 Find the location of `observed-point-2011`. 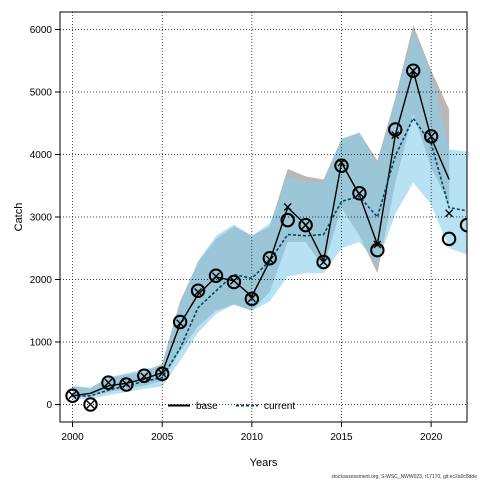

observed-point-2011 is located at coordinates (269, 258).